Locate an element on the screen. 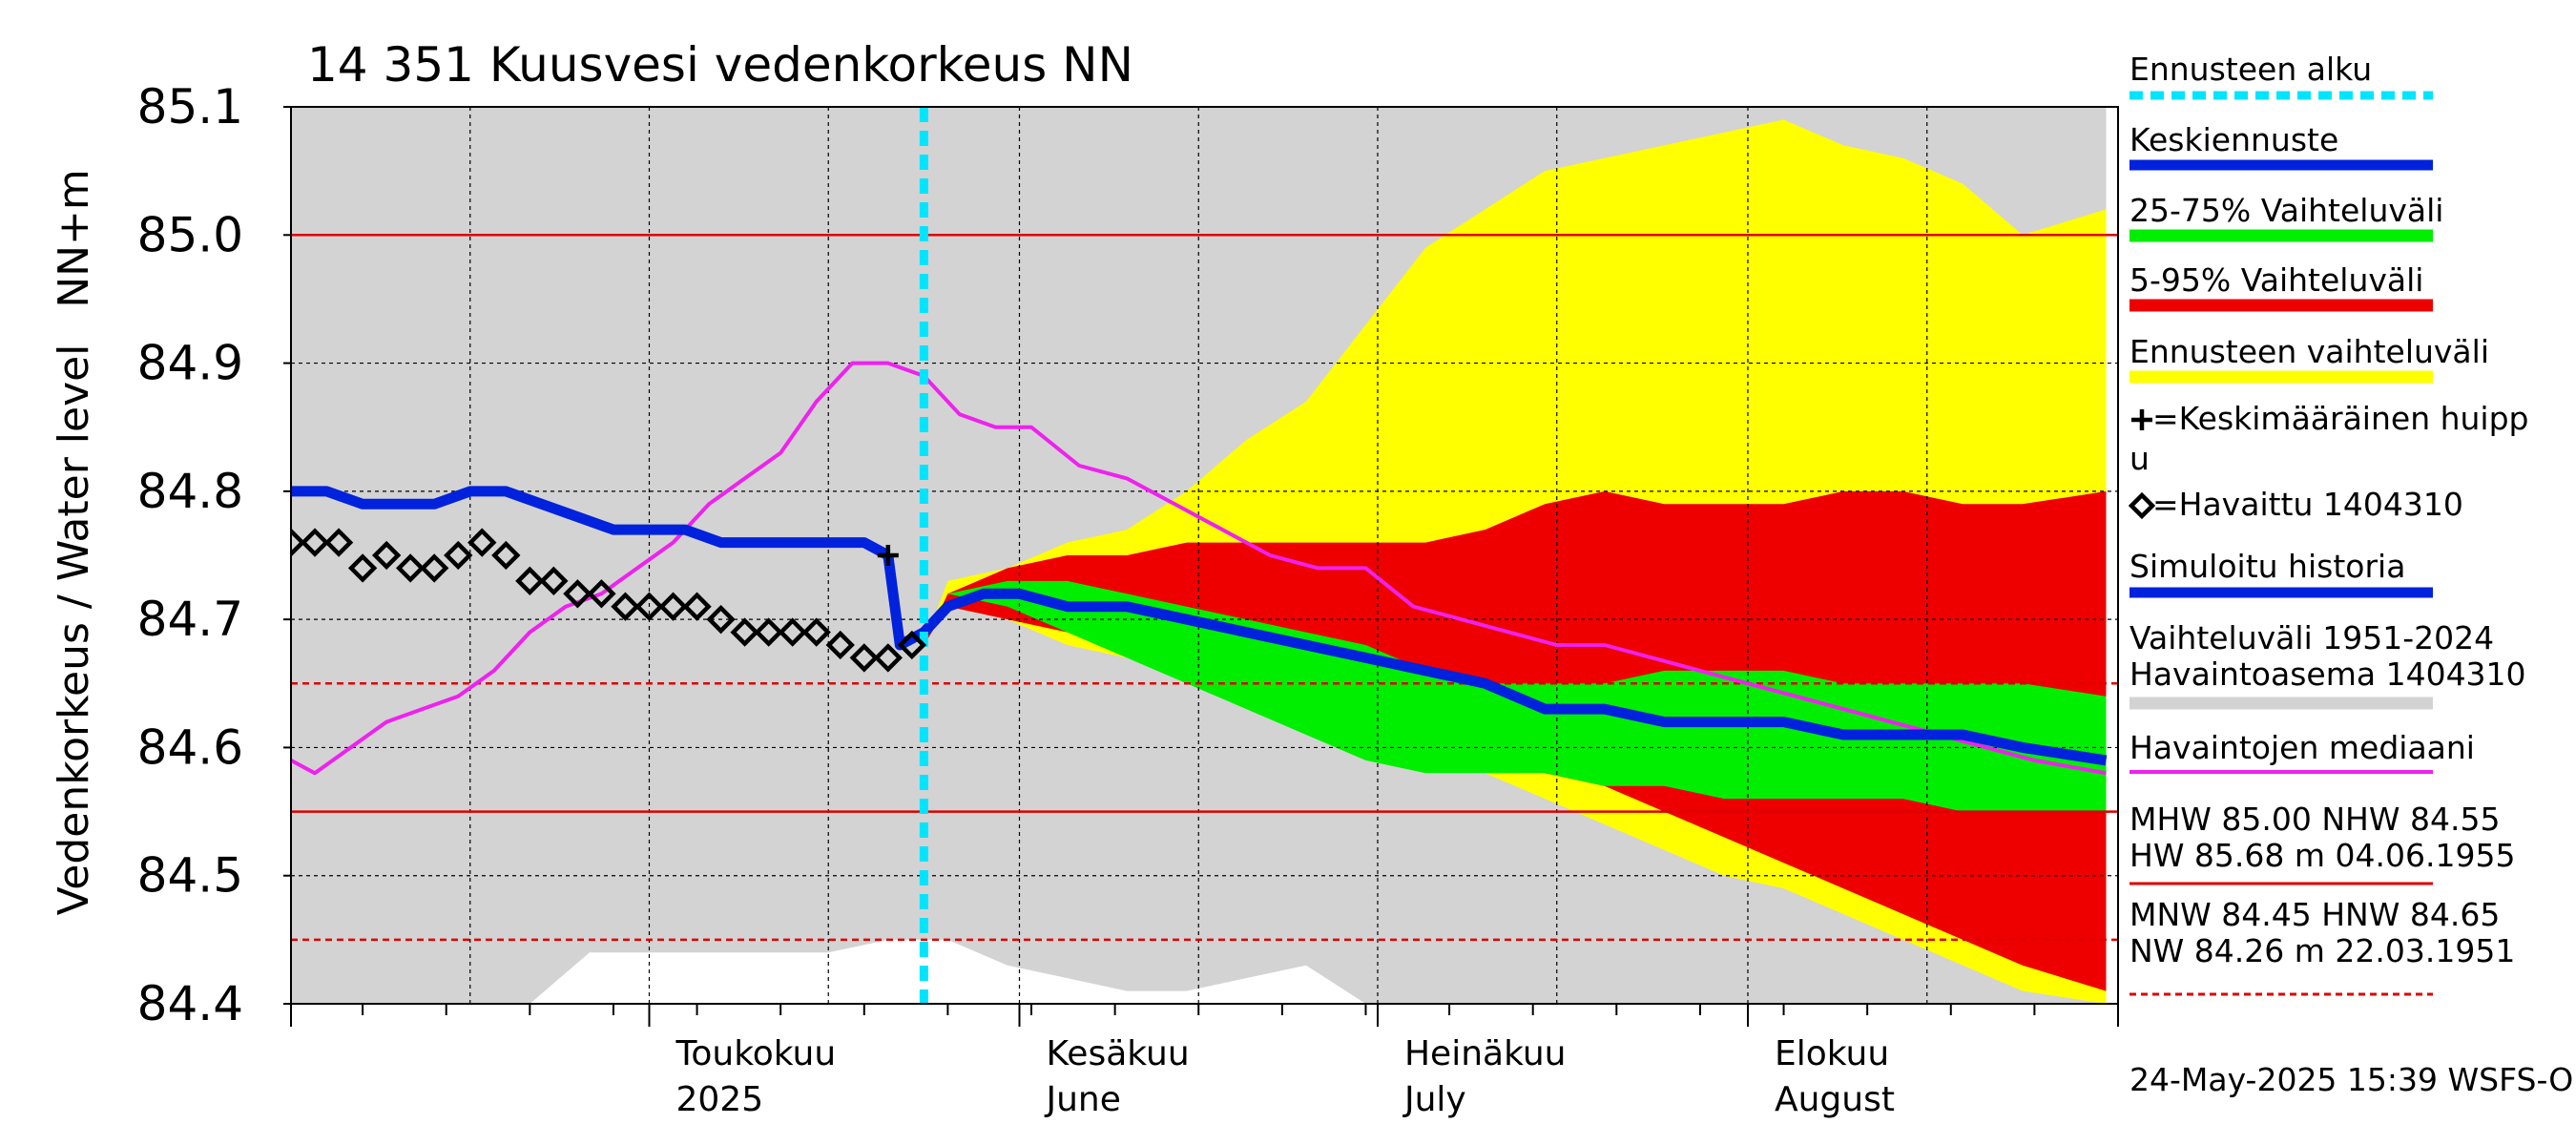  x-year-label: July is located at coordinates (1434, 1099).